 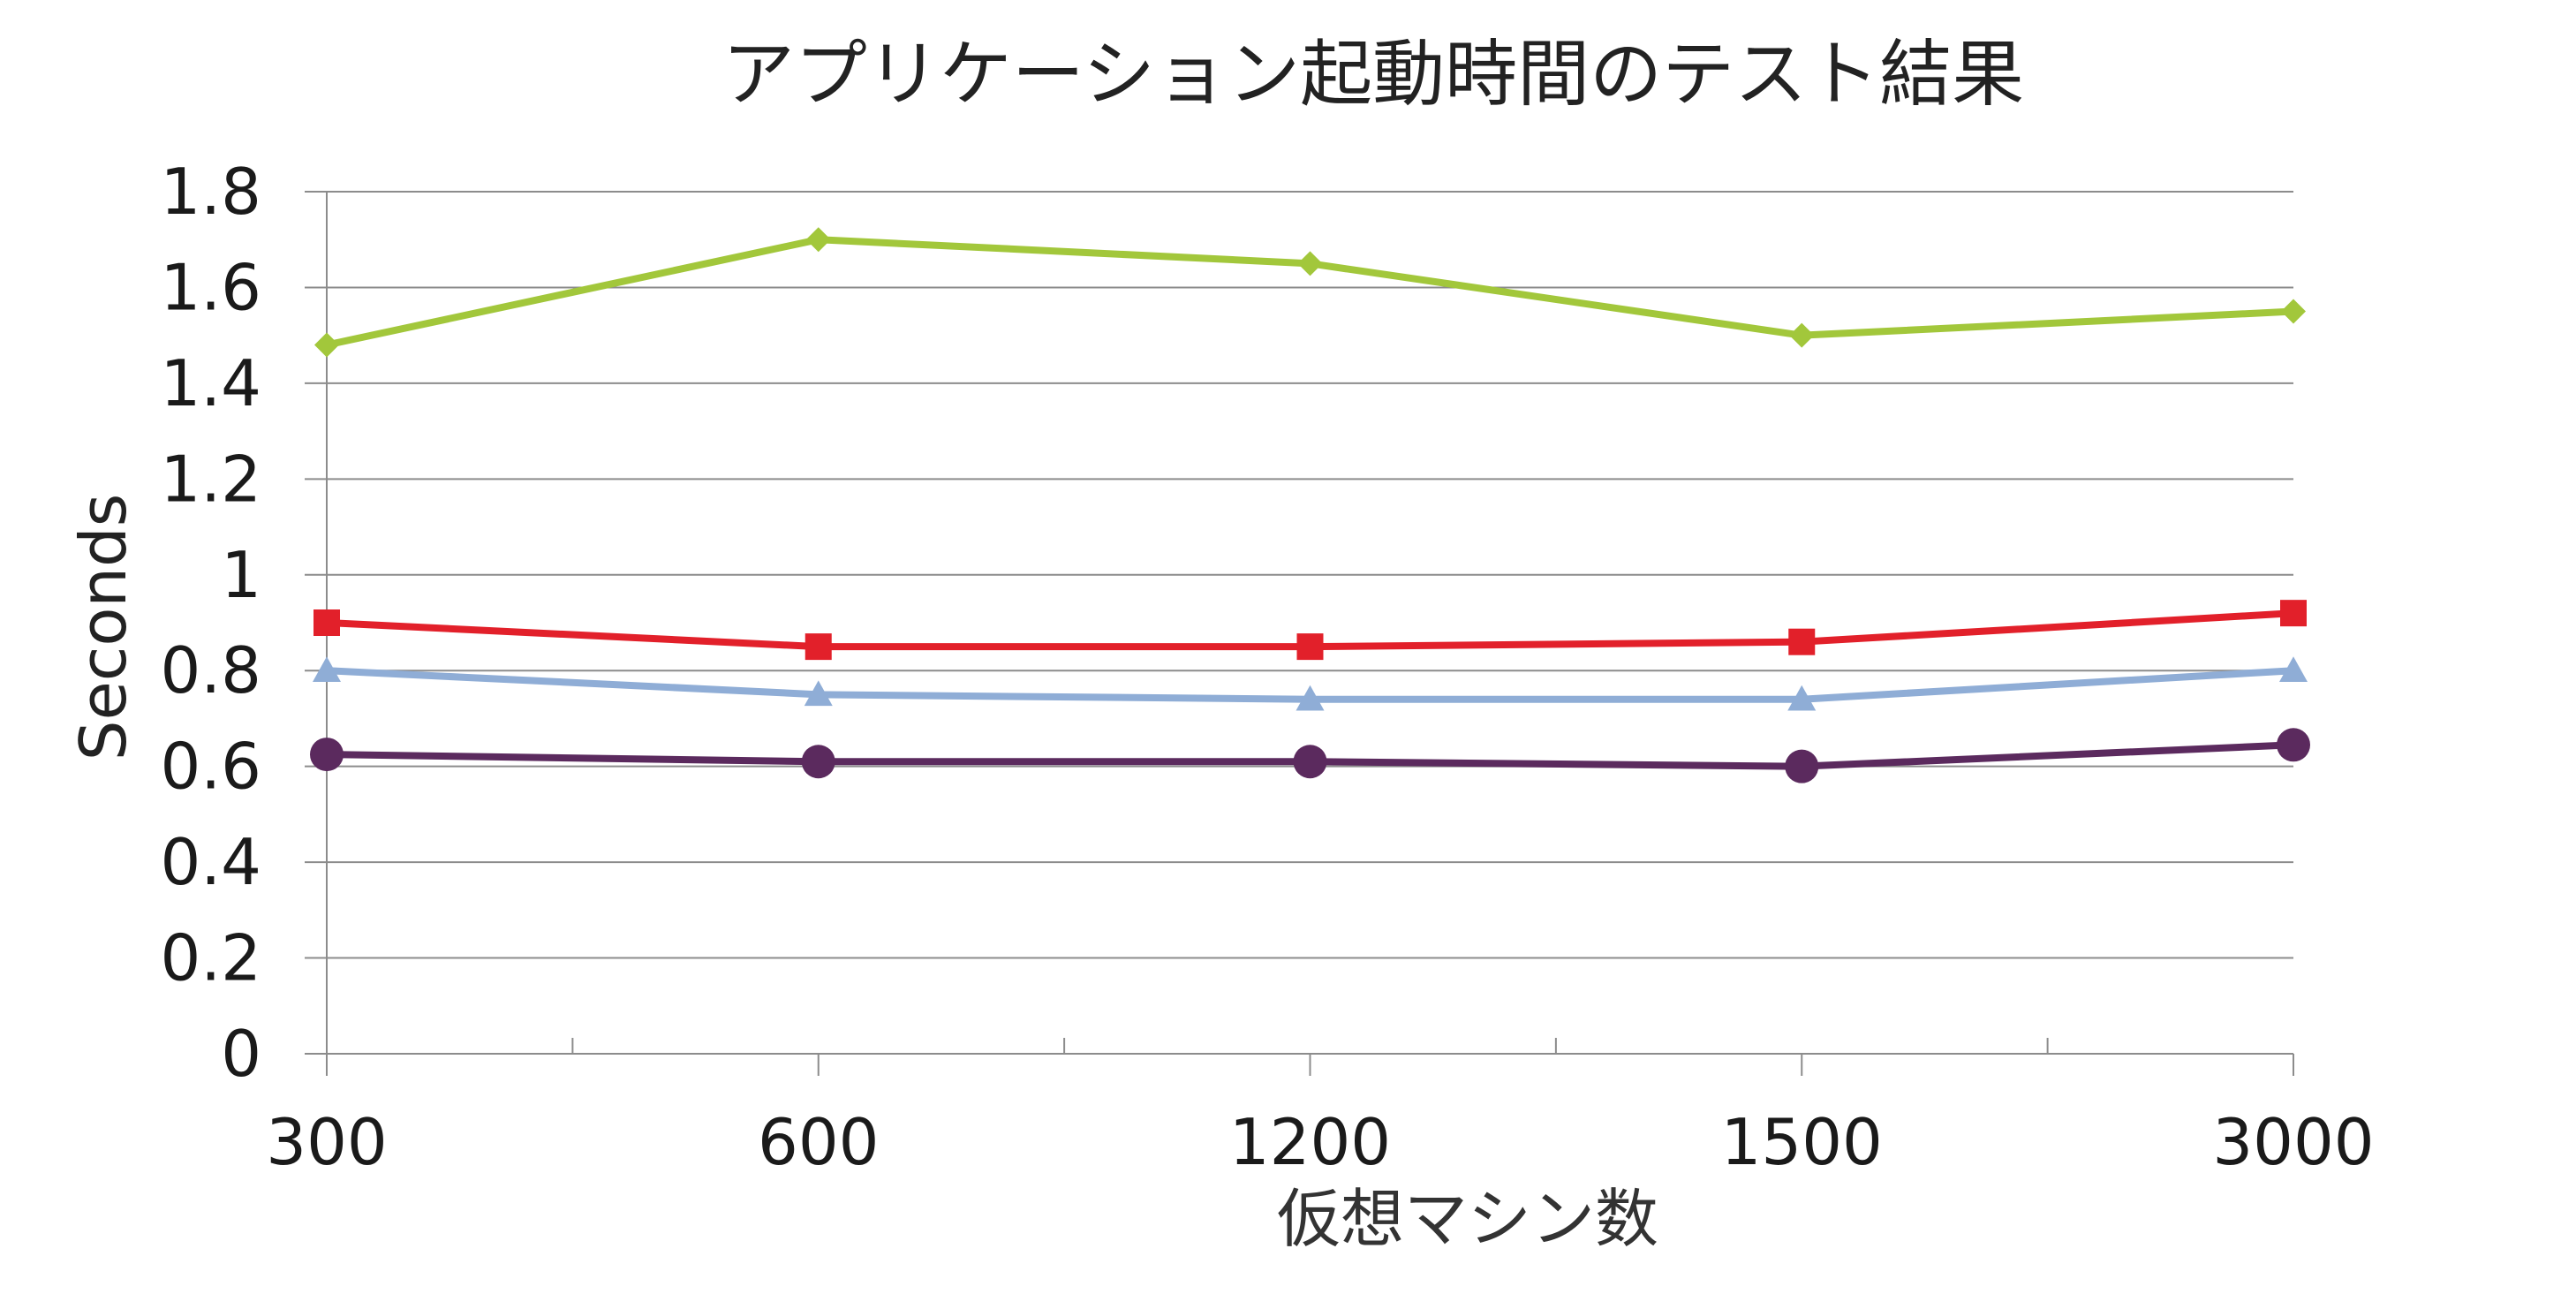 What do you see at coordinates (326, 1142) in the screenshot?
I see `x-tick-label: 300` at bounding box center [326, 1142].